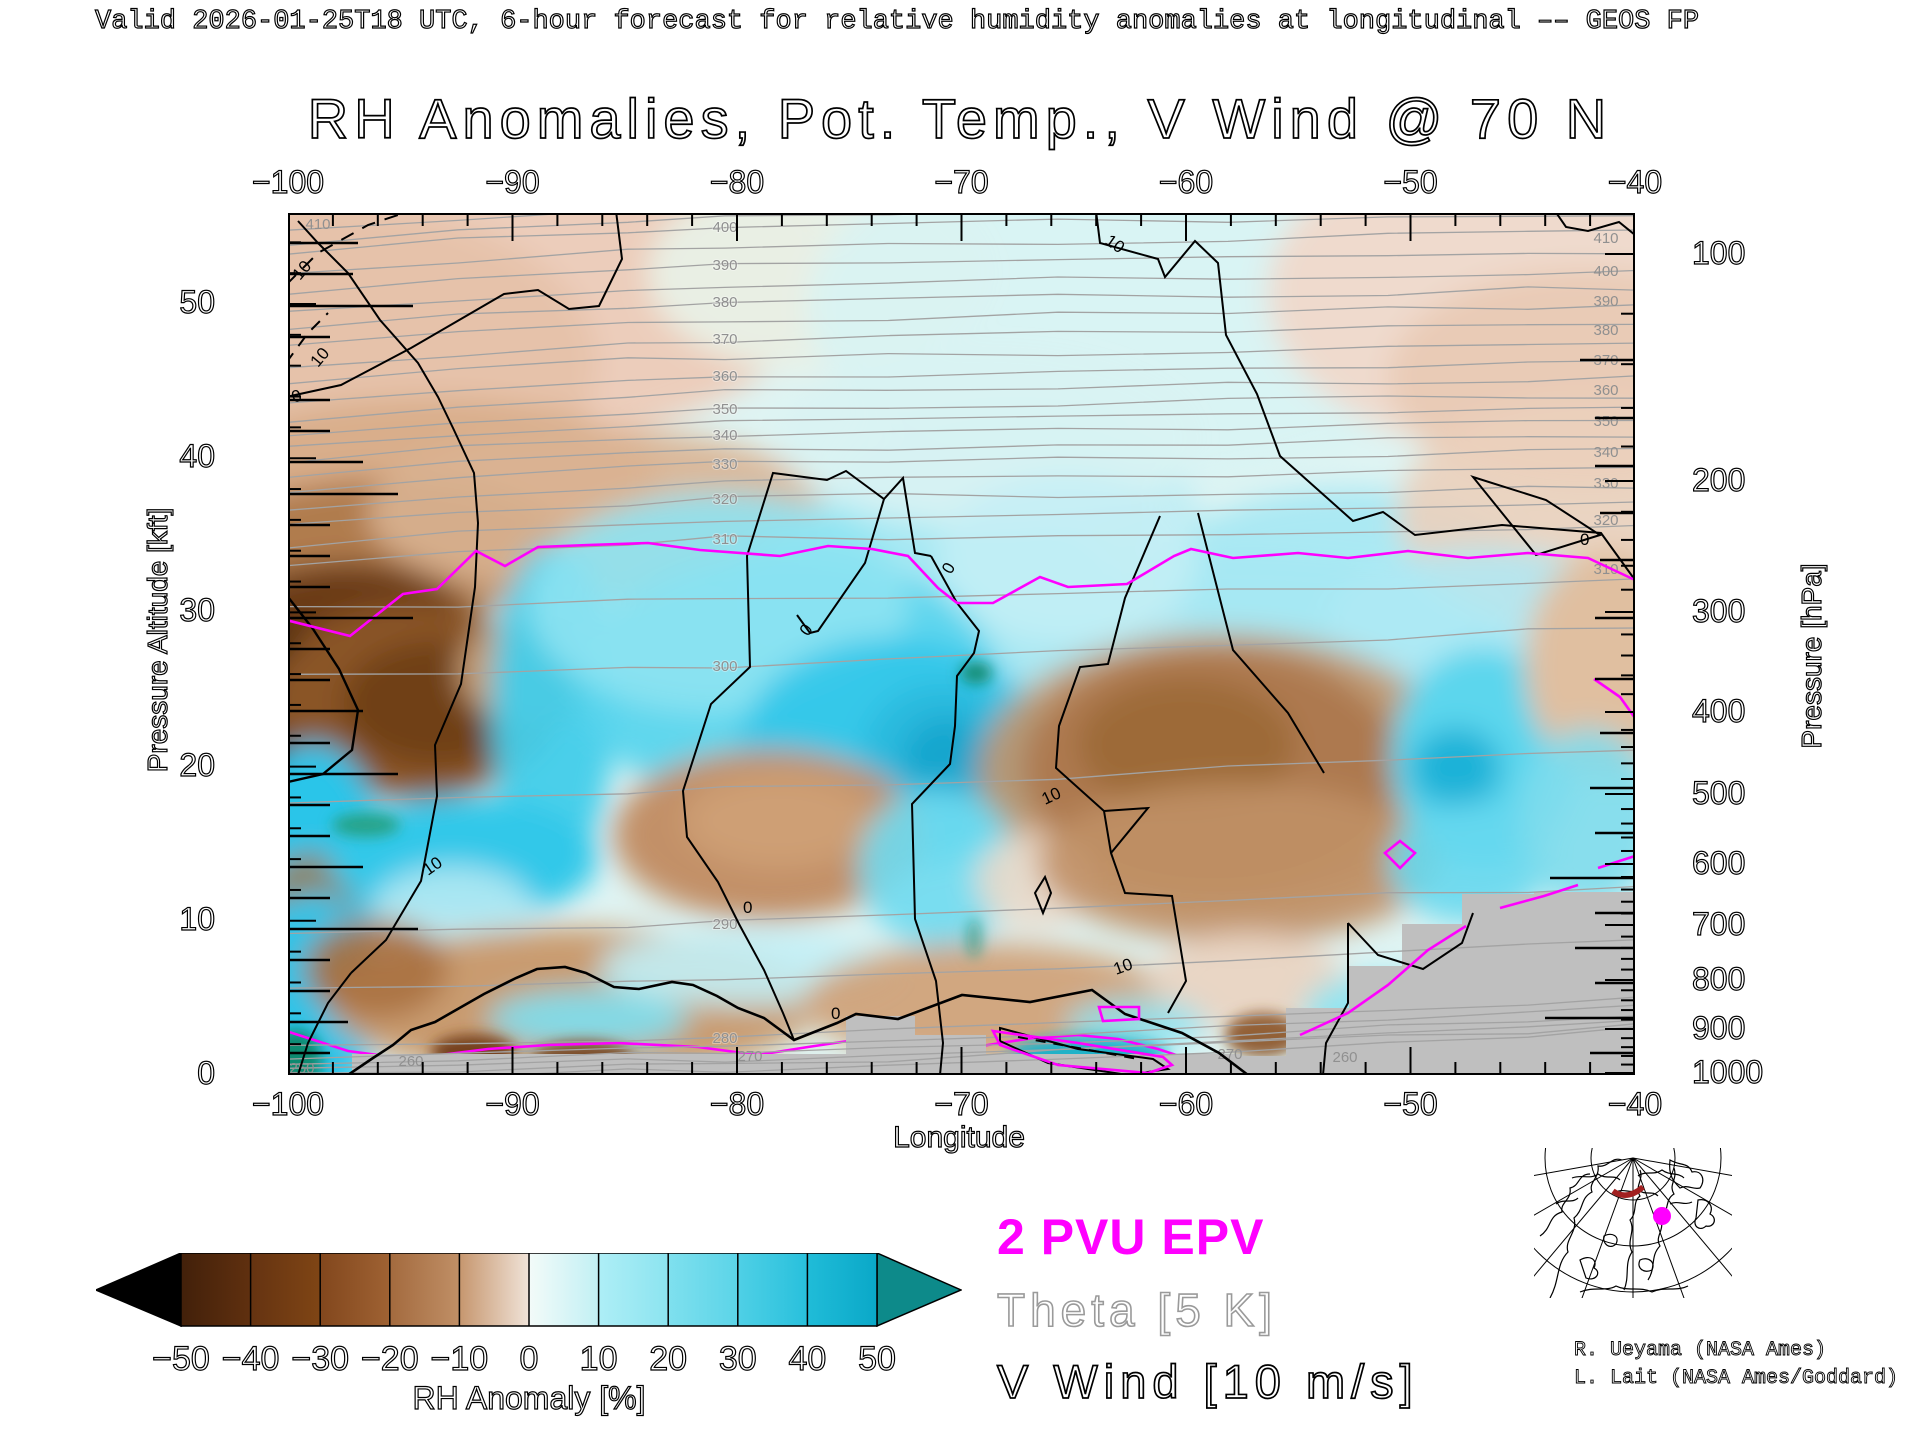  Describe the element at coordinates (724, 924) in the screenshot. I see `svg-text: 290` at that location.